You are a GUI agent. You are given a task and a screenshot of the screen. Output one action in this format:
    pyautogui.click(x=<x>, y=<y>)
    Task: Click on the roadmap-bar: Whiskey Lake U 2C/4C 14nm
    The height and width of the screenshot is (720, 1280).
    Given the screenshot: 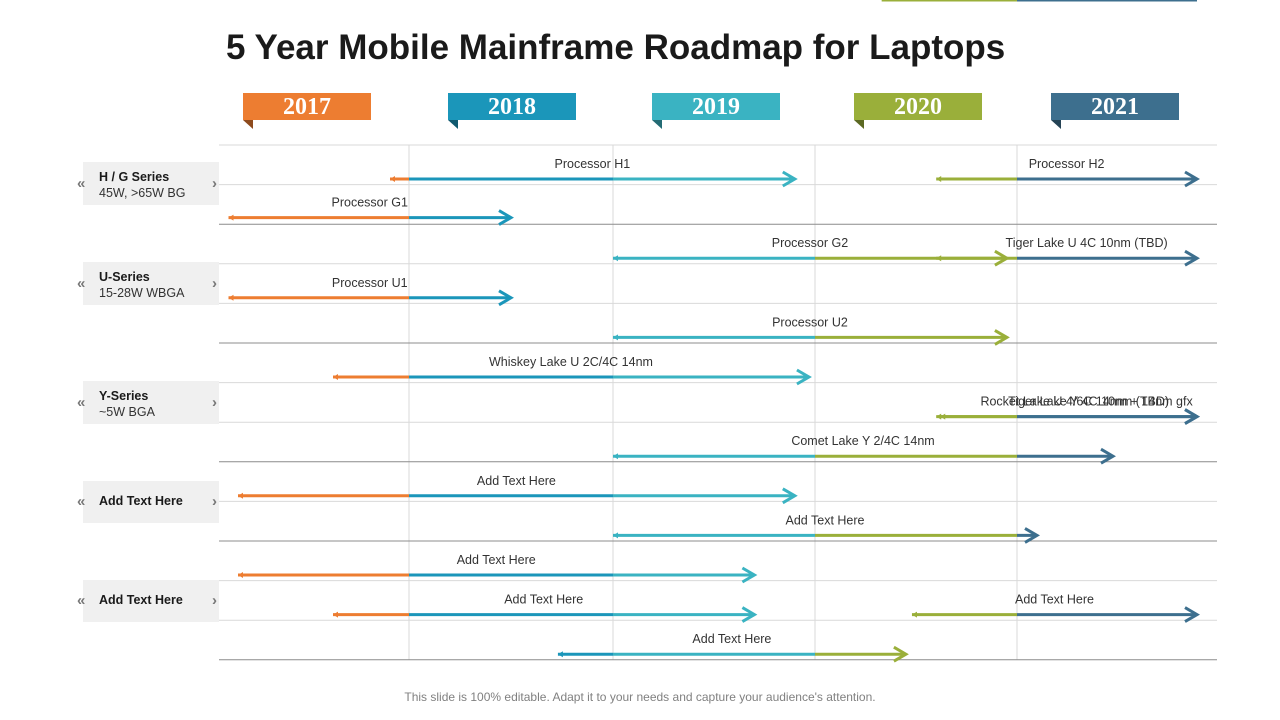 What is the action you would take?
    pyautogui.click(x=572, y=370)
    